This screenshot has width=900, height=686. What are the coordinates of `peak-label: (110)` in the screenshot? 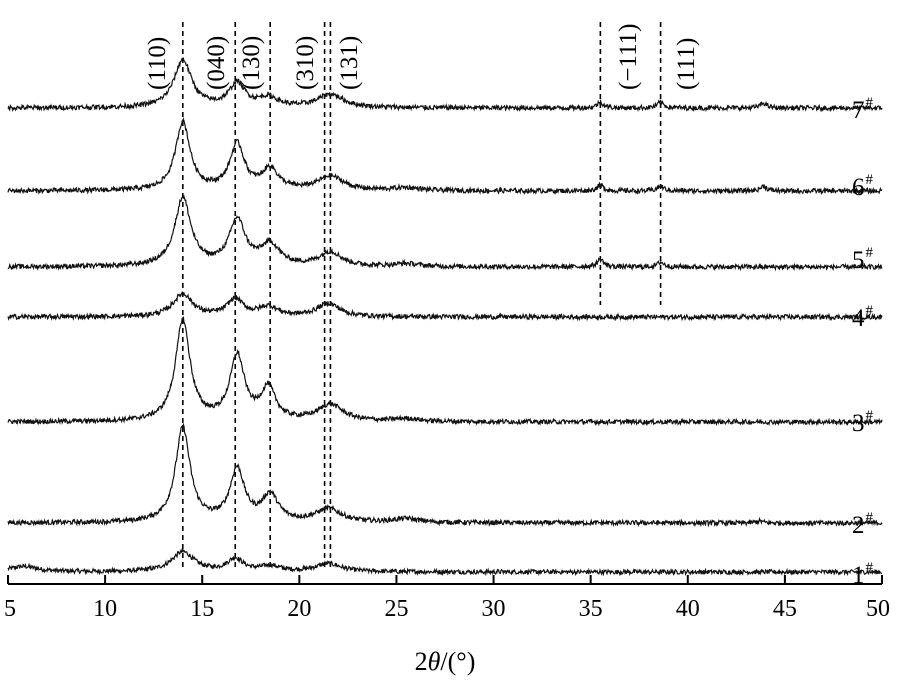 It's located at (157, 63).